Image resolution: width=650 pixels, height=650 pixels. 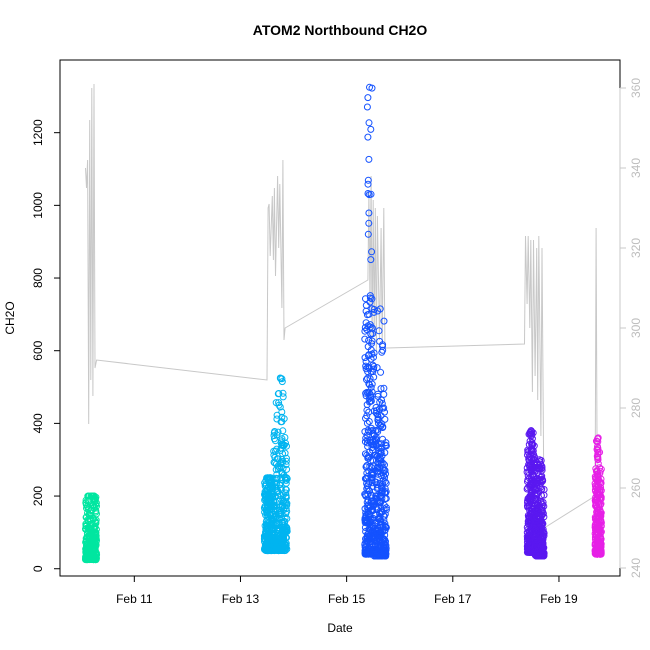 What do you see at coordinates (38, 278) in the screenshot?
I see `y-tick-label: 800` at bounding box center [38, 278].